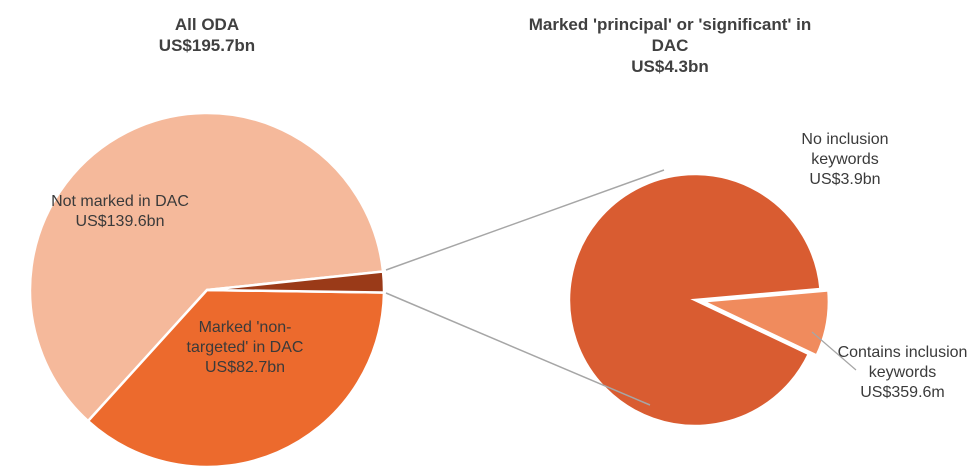 The width and height of the screenshot is (976, 467). What do you see at coordinates (902, 392) in the screenshot?
I see `slice-label-line: US$359.6m` at bounding box center [902, 392].